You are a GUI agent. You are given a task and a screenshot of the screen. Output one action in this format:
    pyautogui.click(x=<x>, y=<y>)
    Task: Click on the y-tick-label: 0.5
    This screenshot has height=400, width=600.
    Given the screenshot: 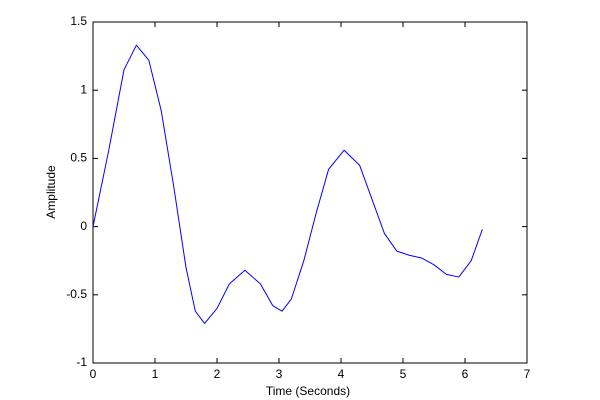 What is the action you would take?
    pyautogui.click(x=78, y=158)
    